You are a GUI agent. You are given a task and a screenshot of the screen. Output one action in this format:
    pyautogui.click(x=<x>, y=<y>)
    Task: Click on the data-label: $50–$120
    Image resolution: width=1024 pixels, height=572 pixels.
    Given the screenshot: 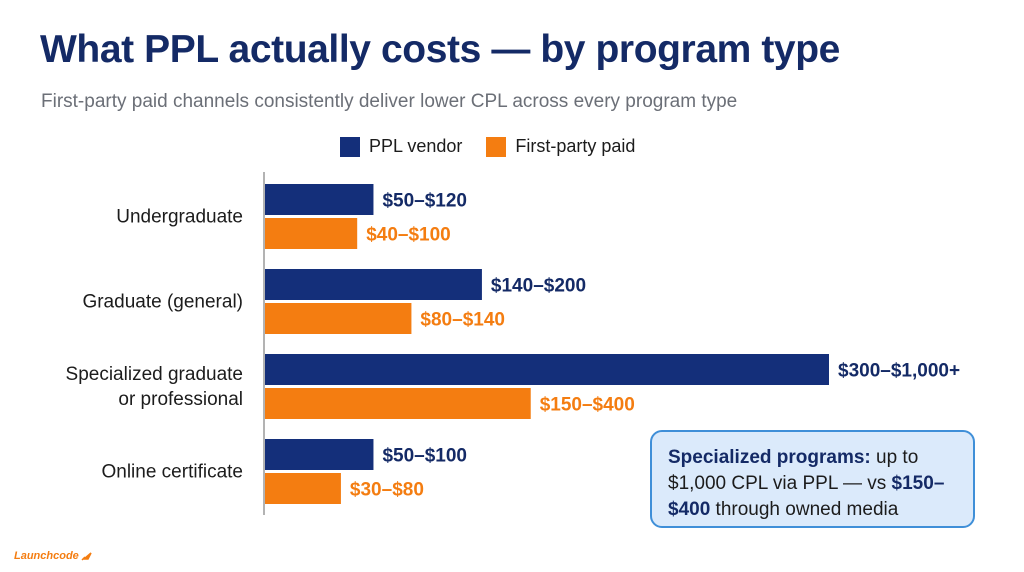 What is the action you would take?
    pyautogui.click(x=424, y=201)
    